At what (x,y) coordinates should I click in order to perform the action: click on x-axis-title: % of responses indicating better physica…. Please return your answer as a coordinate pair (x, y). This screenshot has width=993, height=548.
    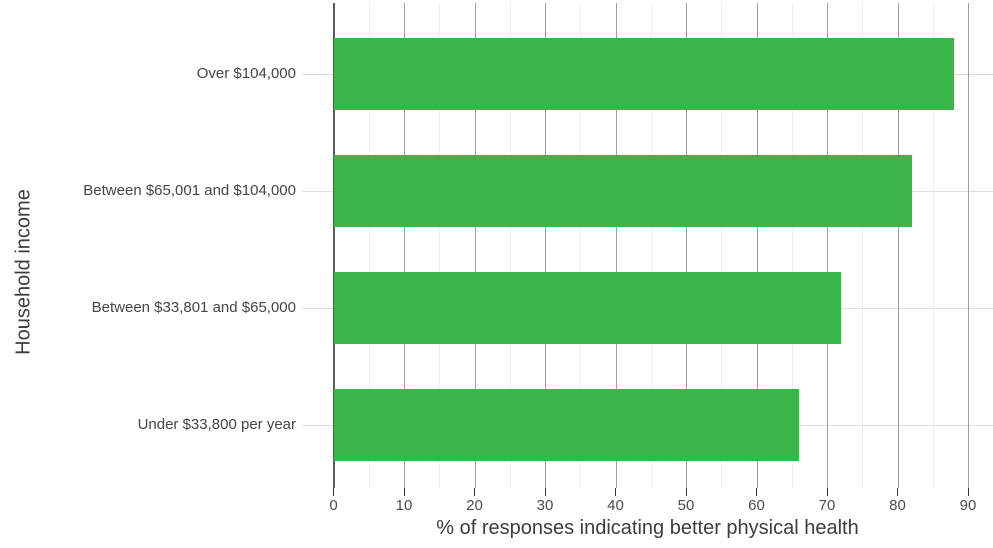
    Looking at the image, I should click on (647, 528).